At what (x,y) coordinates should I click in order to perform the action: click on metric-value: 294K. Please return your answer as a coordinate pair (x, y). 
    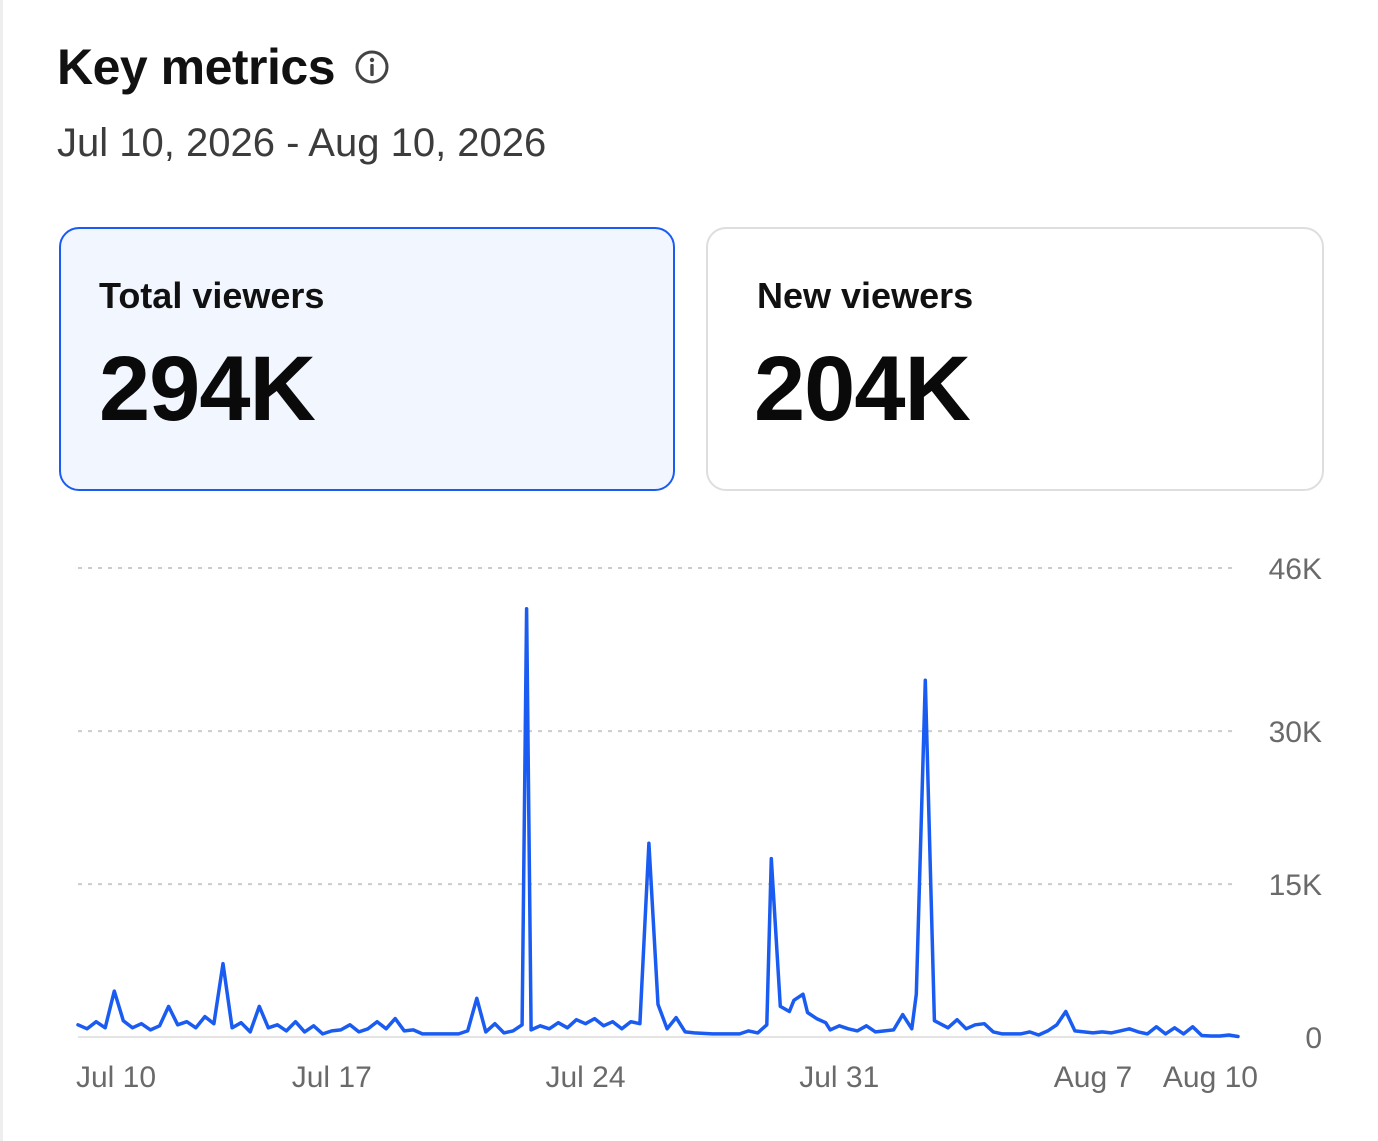
    Looking at the image, I should click on (207, 389).